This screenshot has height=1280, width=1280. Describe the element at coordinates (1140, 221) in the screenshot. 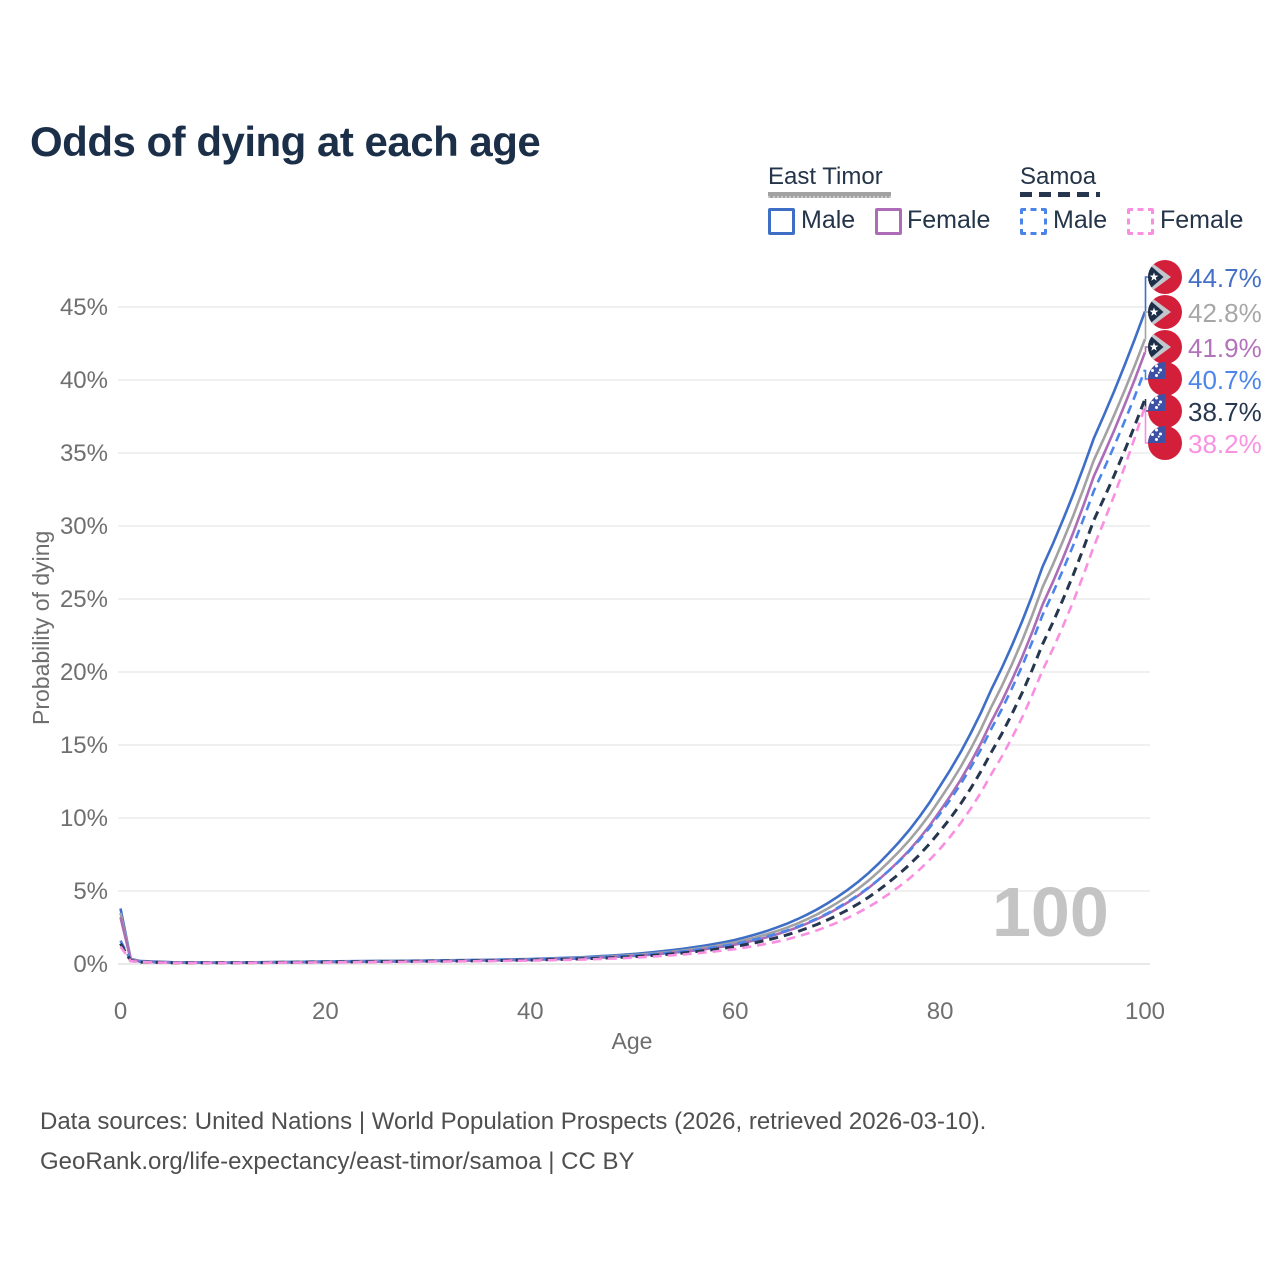

I see `legend-swatch-samoa-female` at that location.